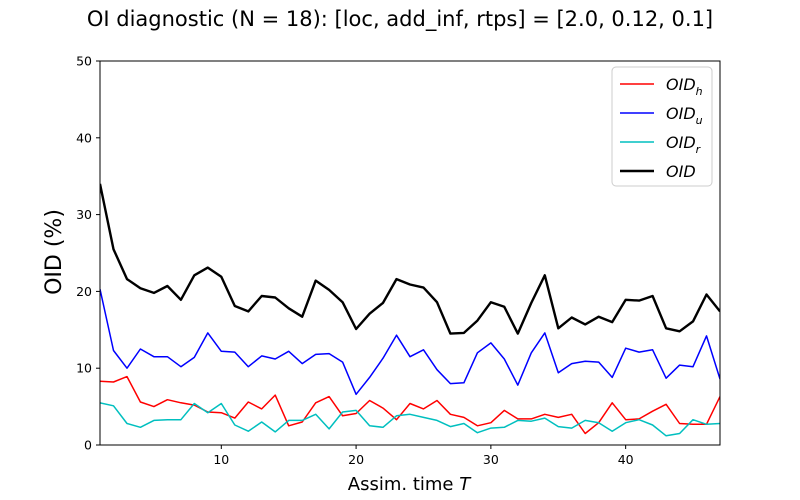 The width and height of the screenshot is (800, 500). Describe the element at coordinates (699, 91) in the screenshot. I see `legend-entry-subscript: h` at that location.